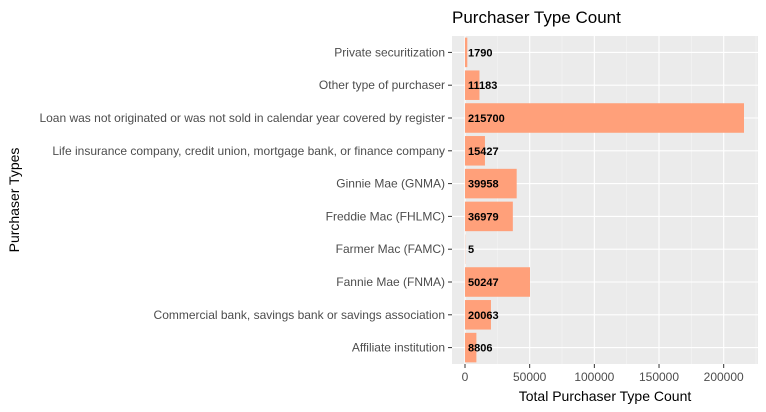  I want to click on category-label: Other type of purchaser, so click(382, 85).